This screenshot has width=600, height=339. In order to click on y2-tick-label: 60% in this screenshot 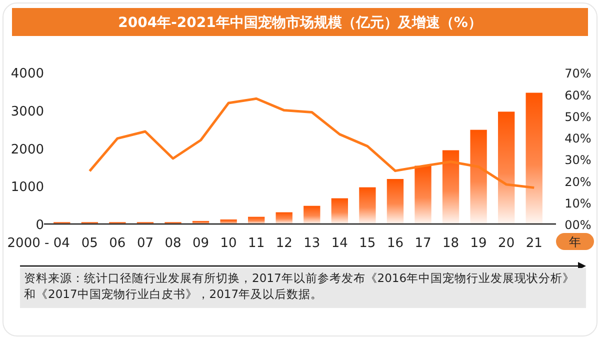, I will do `click(578, 95)`.